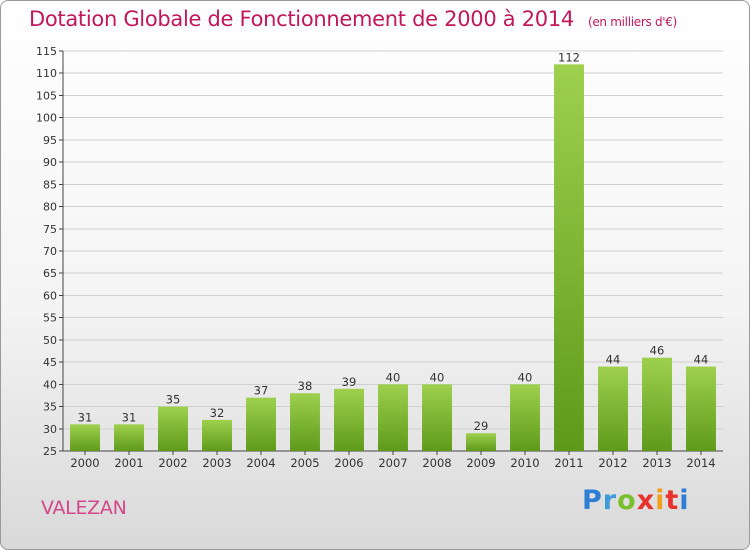  What do you see at coordinates (46, 118) in the screenshot?
I see `y-tick-label: 100` at bounding box center [46, 118].